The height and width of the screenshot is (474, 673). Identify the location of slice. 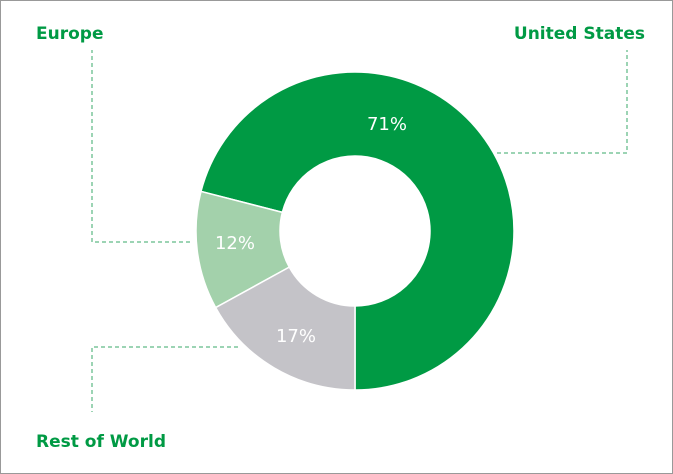
(285, 328).